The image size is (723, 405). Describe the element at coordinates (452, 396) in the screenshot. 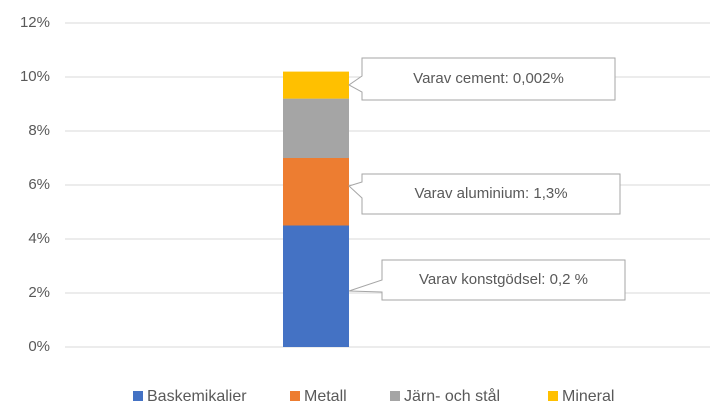

I see `legend-label: Järn- och stål` at that location.